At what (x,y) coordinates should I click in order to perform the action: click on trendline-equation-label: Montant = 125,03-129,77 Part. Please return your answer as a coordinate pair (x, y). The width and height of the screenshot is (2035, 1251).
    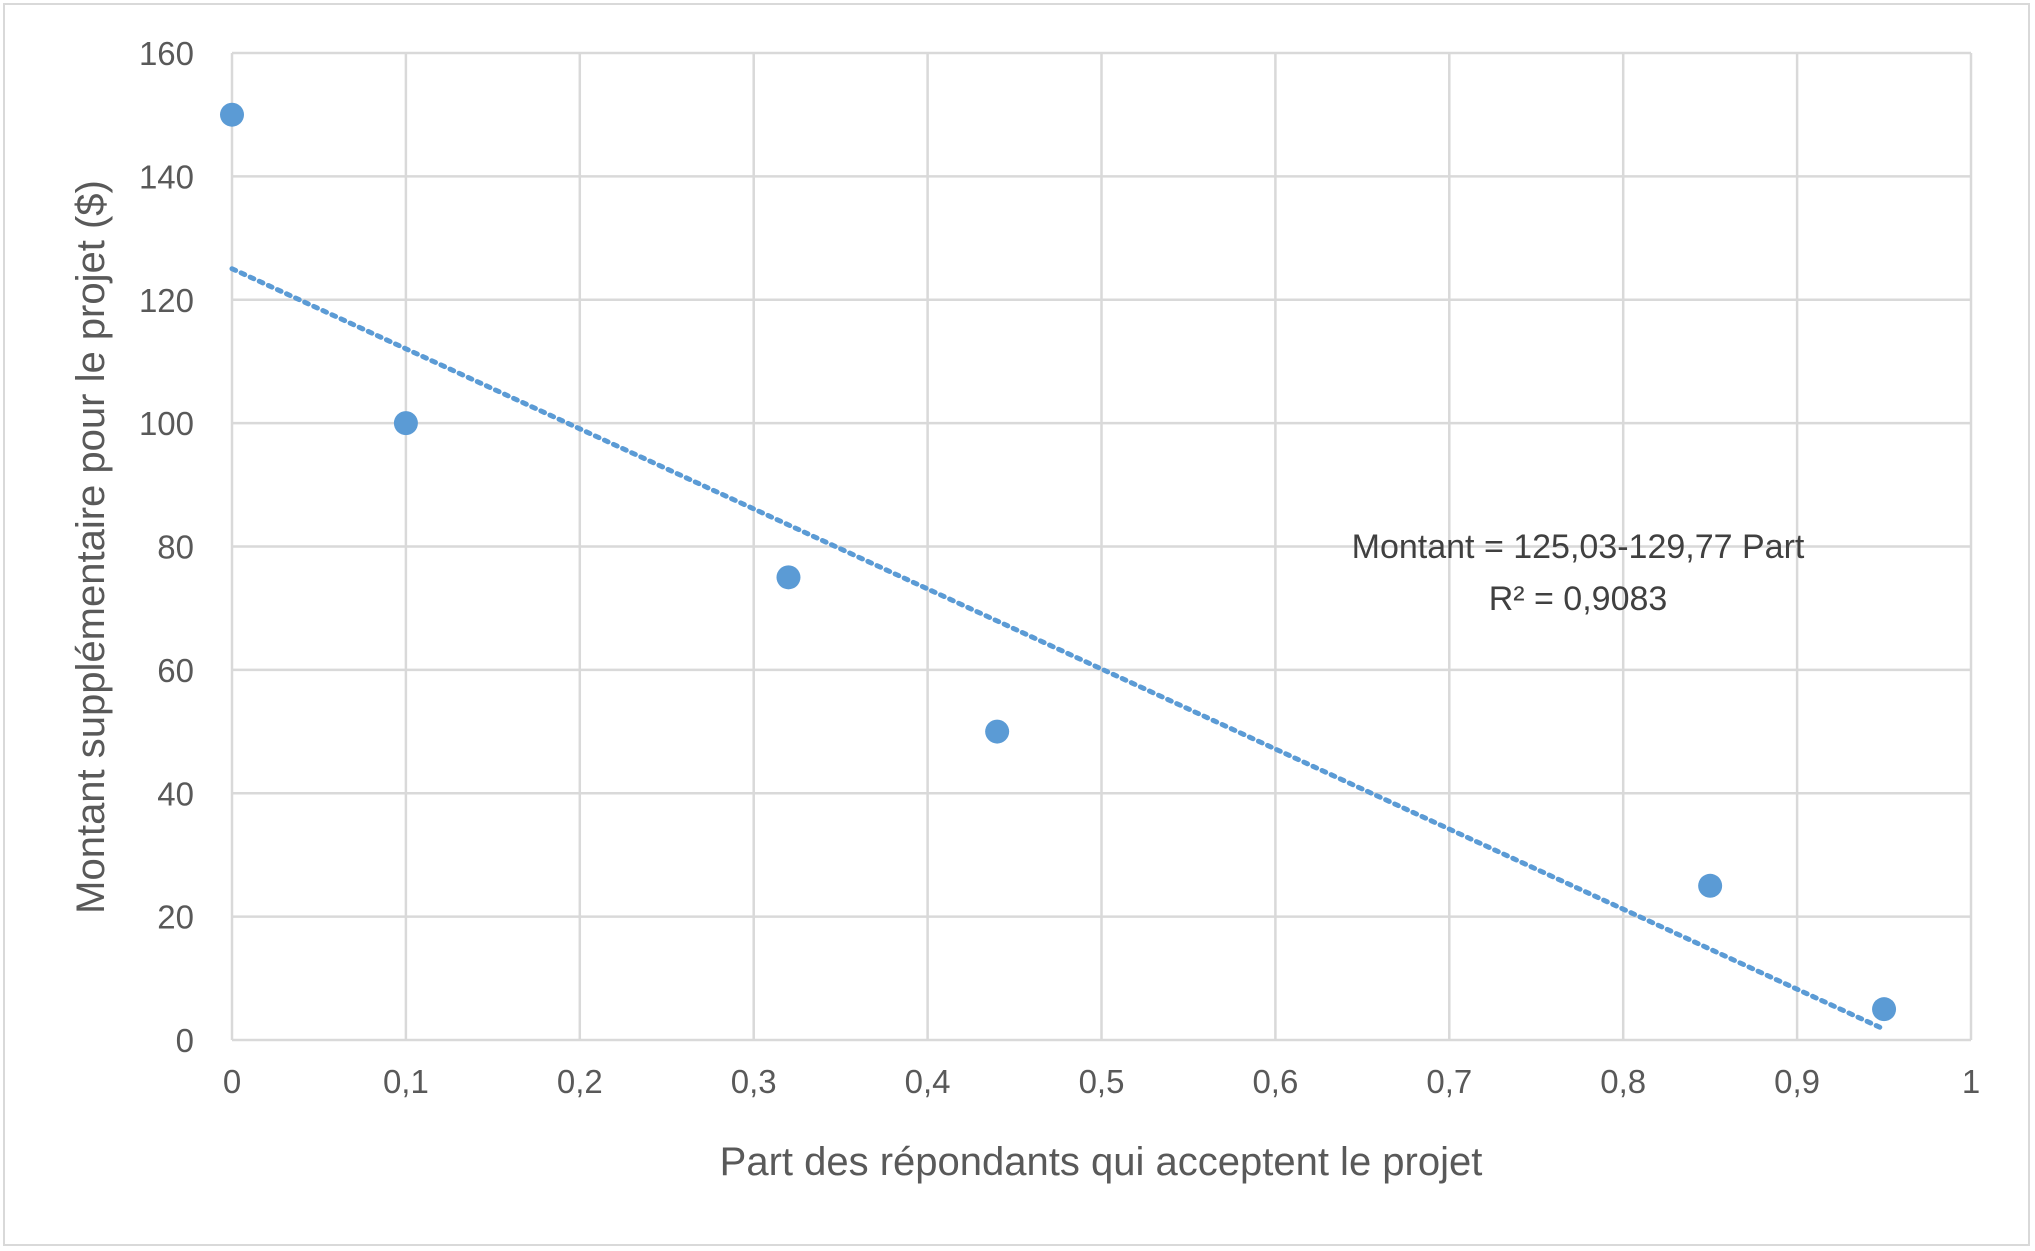
    Looking at the image, I should click on (1578, 547).